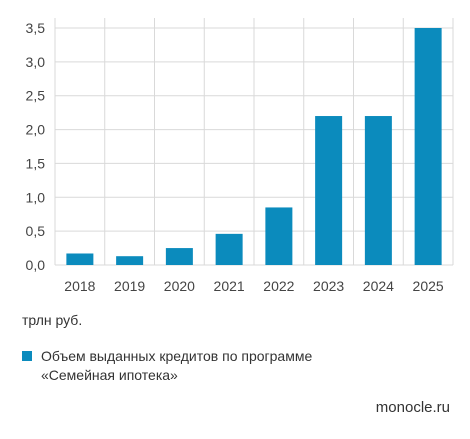 Image resolution: width=470 pixels, height=439 pixels. Describe the element at coordinates (329, 191) in the screenshot. I see `bar-2023` at that location.